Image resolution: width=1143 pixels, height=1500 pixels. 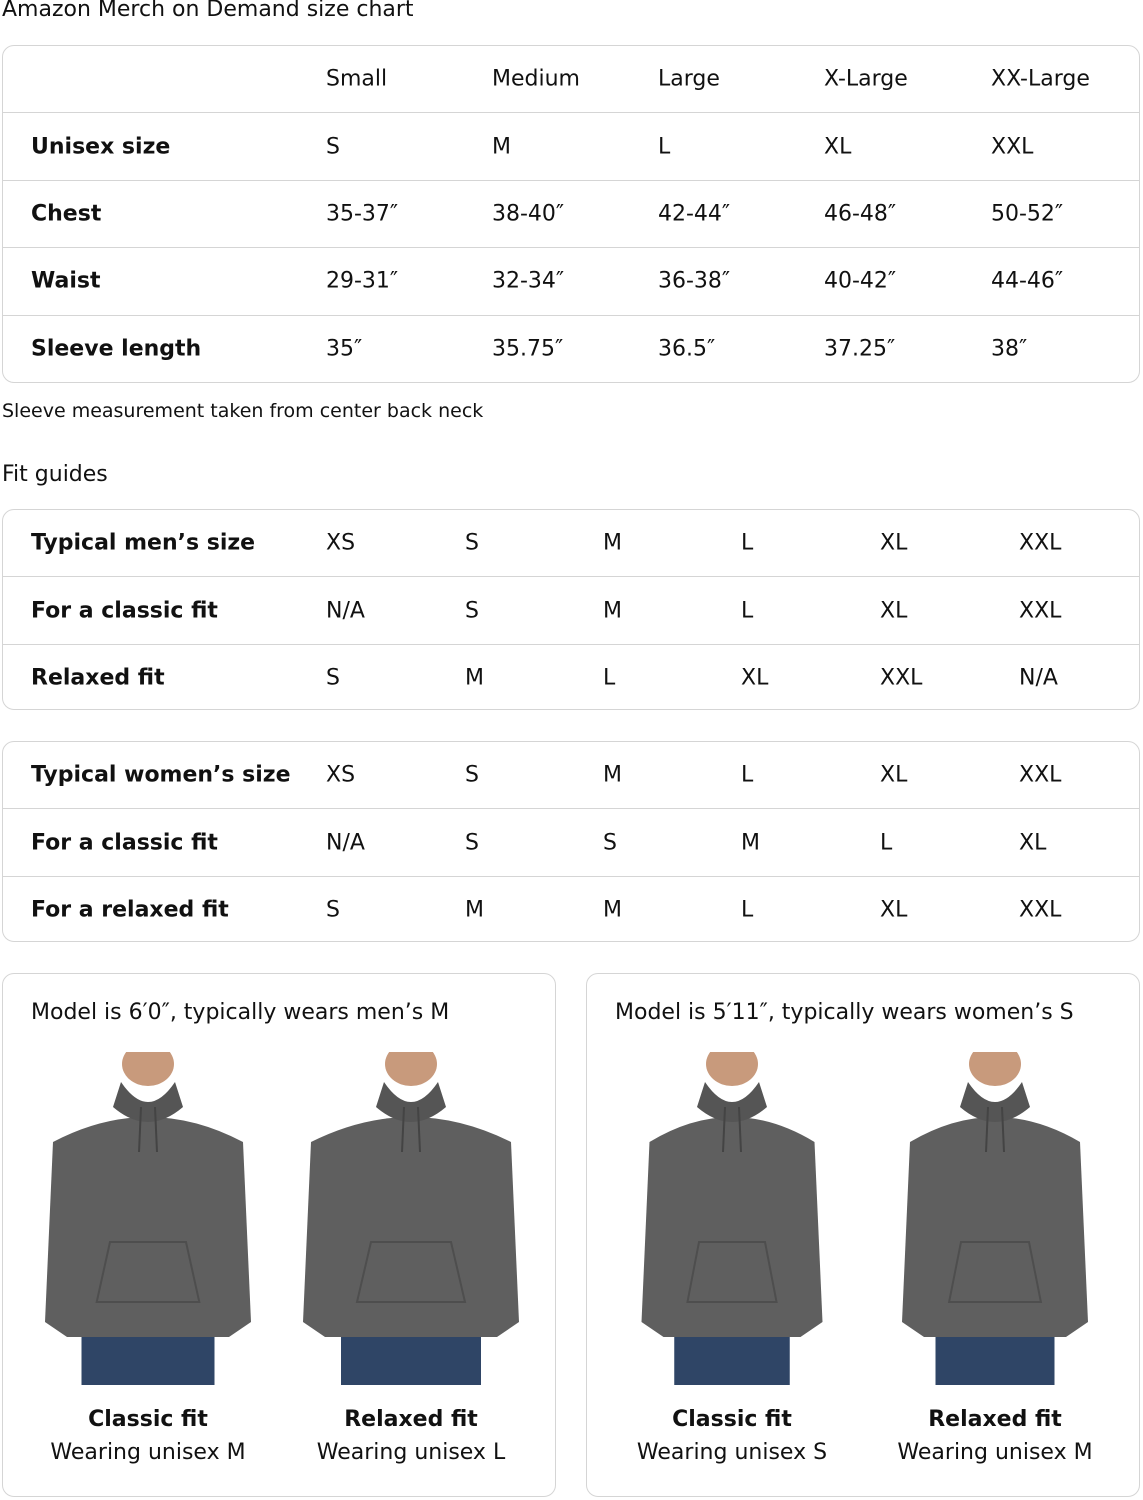 What do you see at coordinates (66, 214) in the screenshot?
I see `row-label: Chest` at bounding box center [66, 214].